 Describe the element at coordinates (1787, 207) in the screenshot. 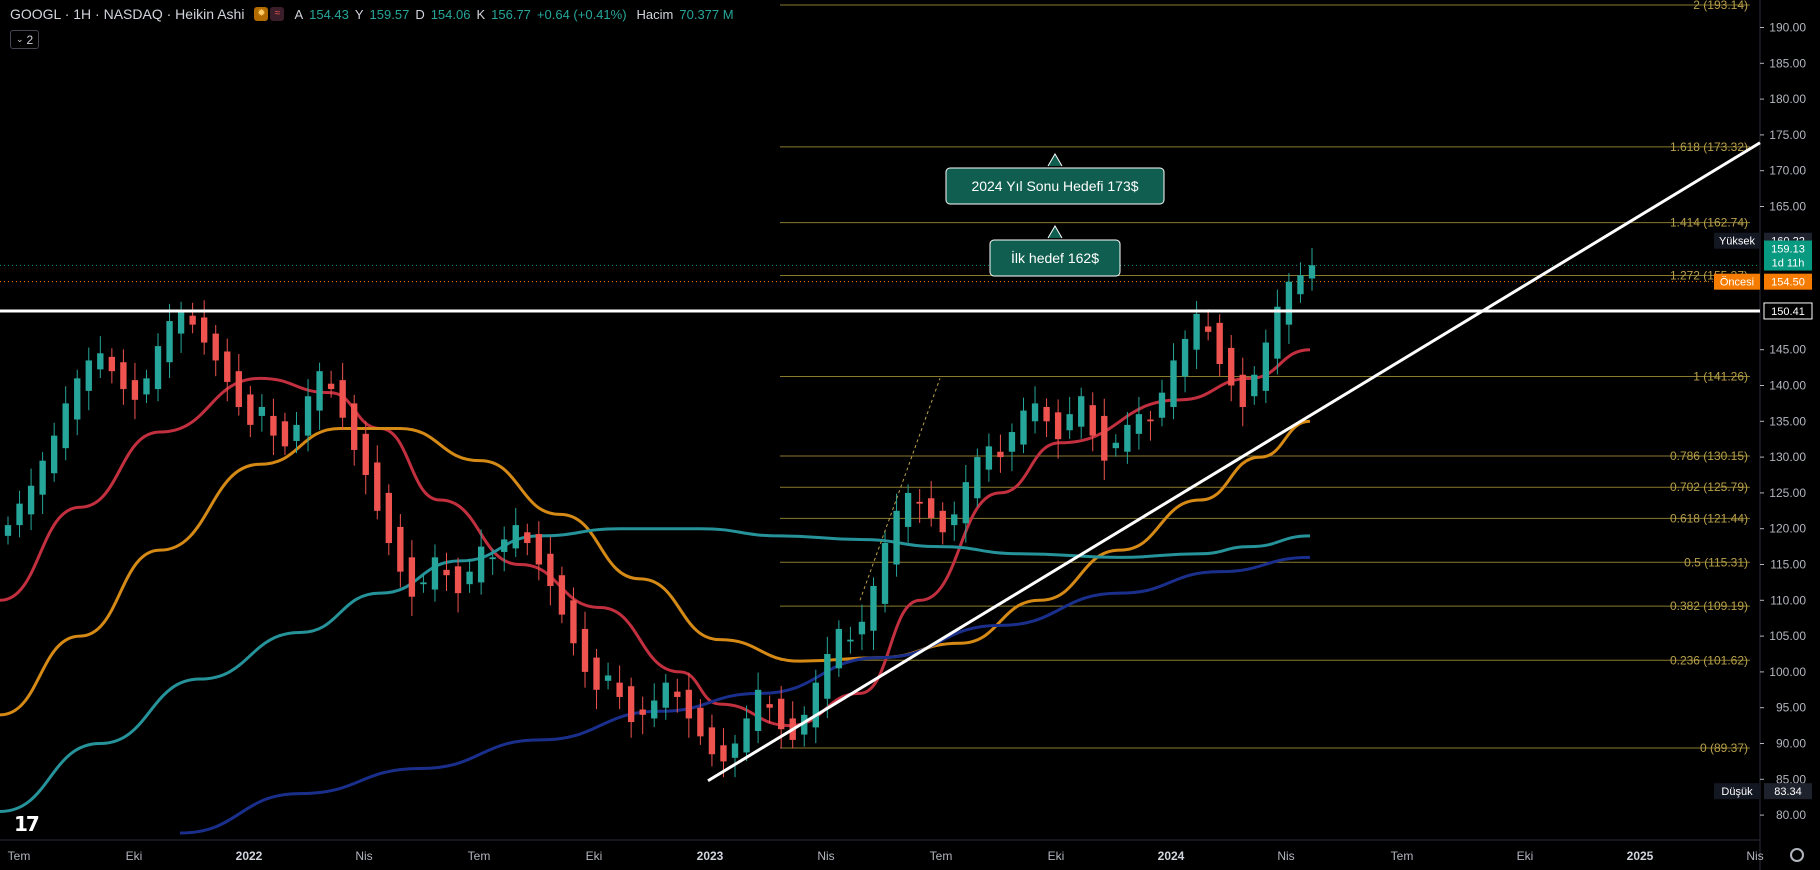

I see `price-tick-label: 165.00` at that location.